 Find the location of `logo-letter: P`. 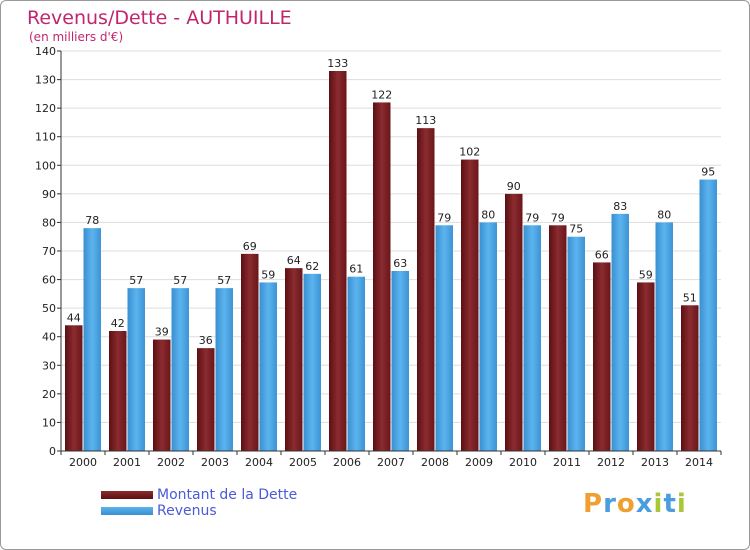

logo-letter: P is located at coordinates (593, 504).